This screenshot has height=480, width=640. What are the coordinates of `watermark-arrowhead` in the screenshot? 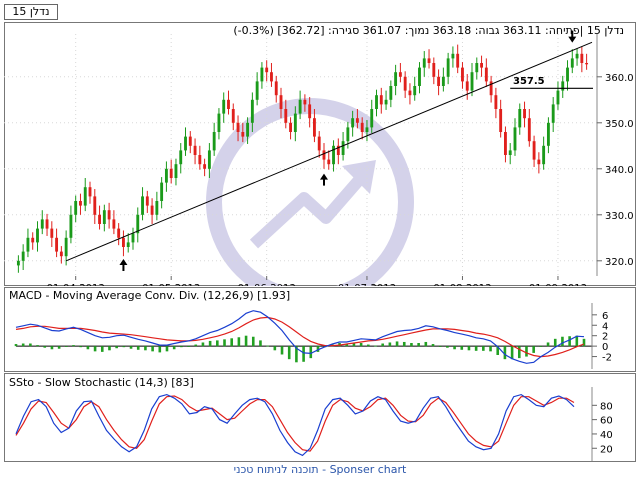 It's located at (359, 177).